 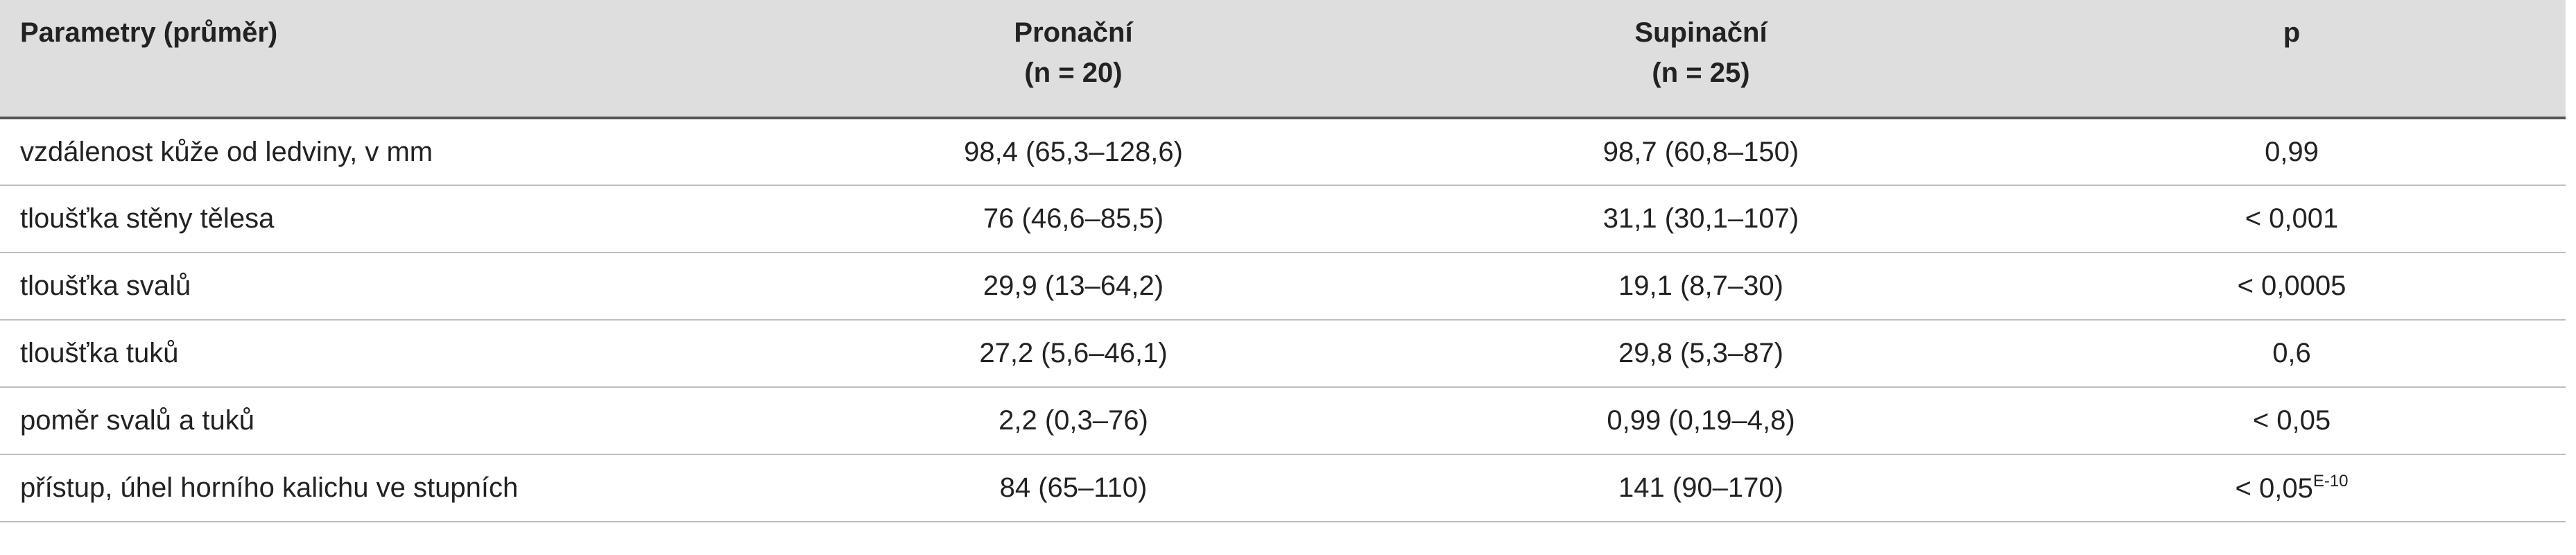 I want to click on table-cell: 29,9 (13–64,2), so click(x=1073, y=287).